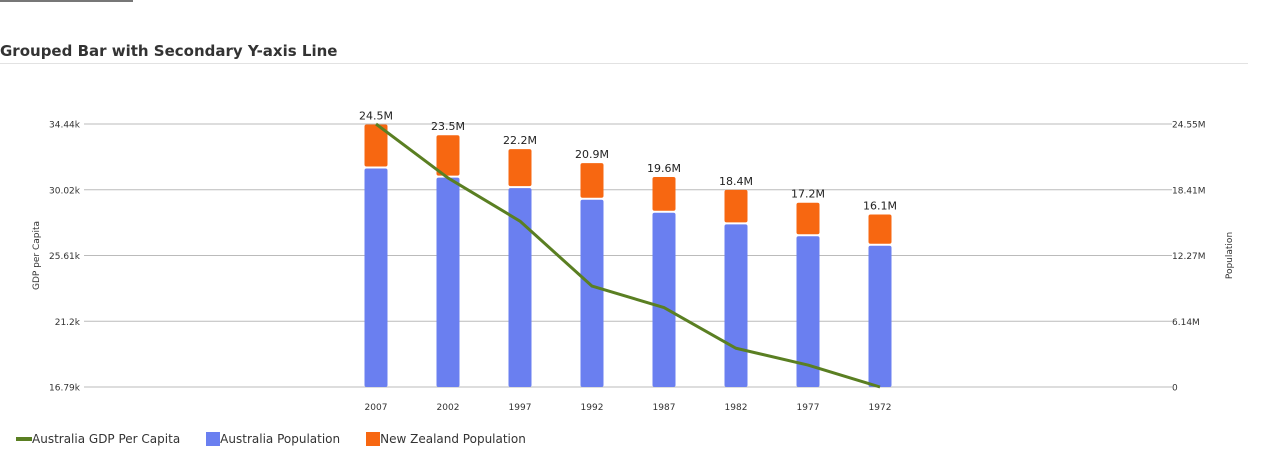  Describe the element at coordinates (808, 408) in the screenshot. I see `x-tick-label: 1977` at that location.